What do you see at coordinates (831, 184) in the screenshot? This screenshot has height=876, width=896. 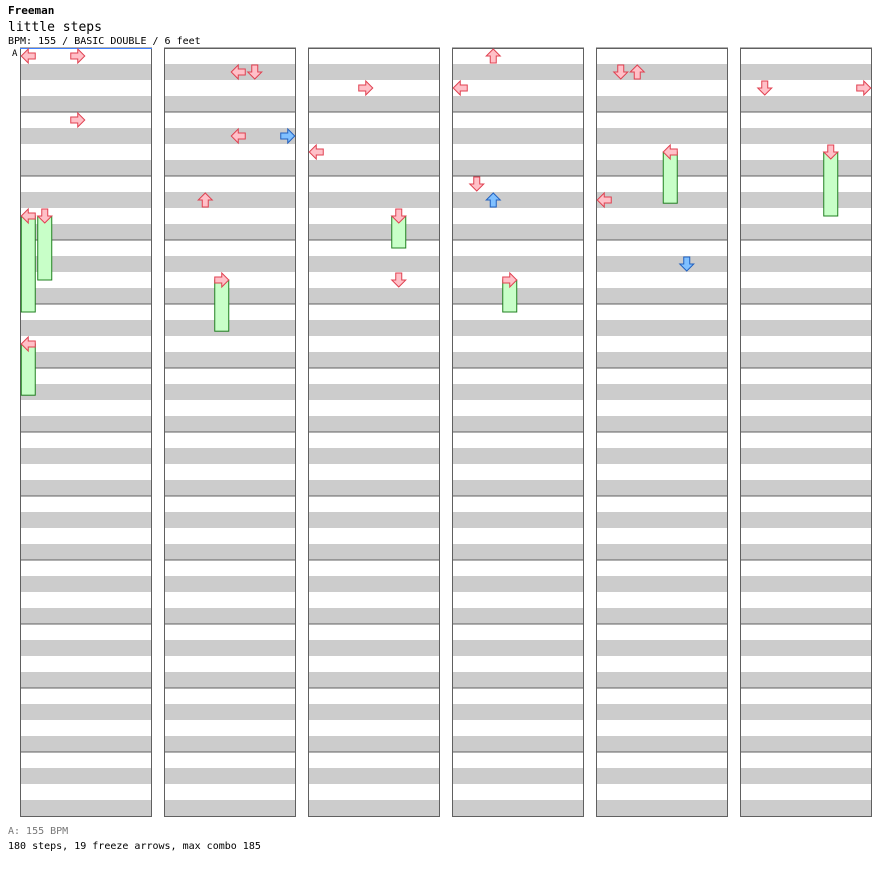 I see `freeze-body` at bounding box center [831, 184].